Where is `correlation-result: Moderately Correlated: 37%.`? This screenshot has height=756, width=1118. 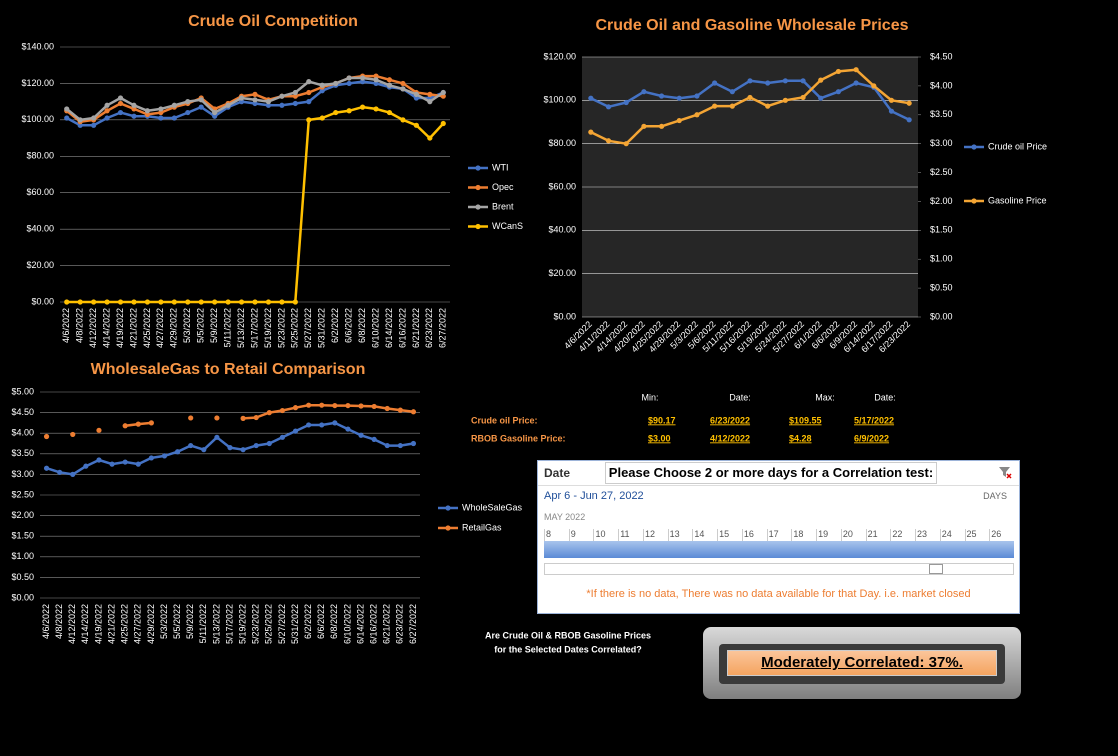
correlation-result: Moderately Correlated: 37%. is located at coordinates (862, 663).